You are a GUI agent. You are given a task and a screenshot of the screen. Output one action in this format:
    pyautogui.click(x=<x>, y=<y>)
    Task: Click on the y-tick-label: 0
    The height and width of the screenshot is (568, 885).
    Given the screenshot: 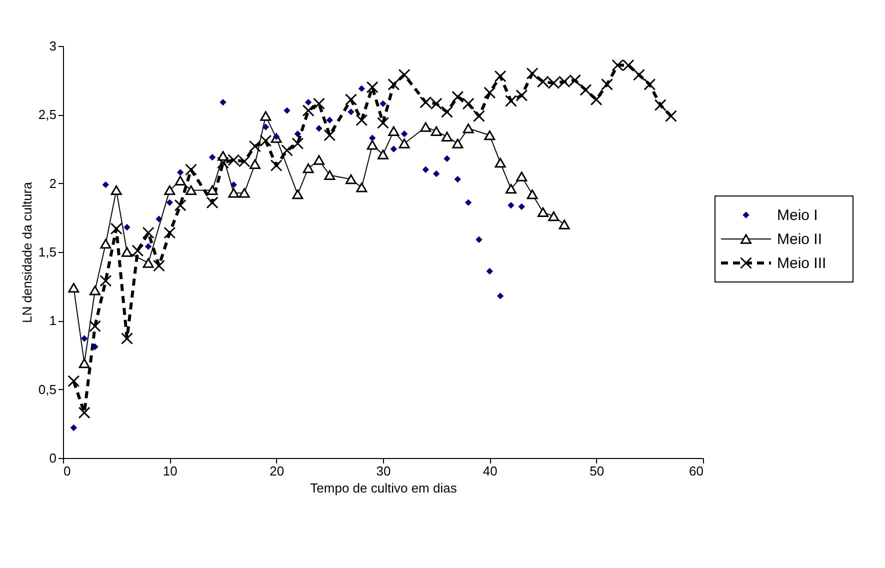 What is the action you would take?
    pyautogui.click(x=52, y=458)
    